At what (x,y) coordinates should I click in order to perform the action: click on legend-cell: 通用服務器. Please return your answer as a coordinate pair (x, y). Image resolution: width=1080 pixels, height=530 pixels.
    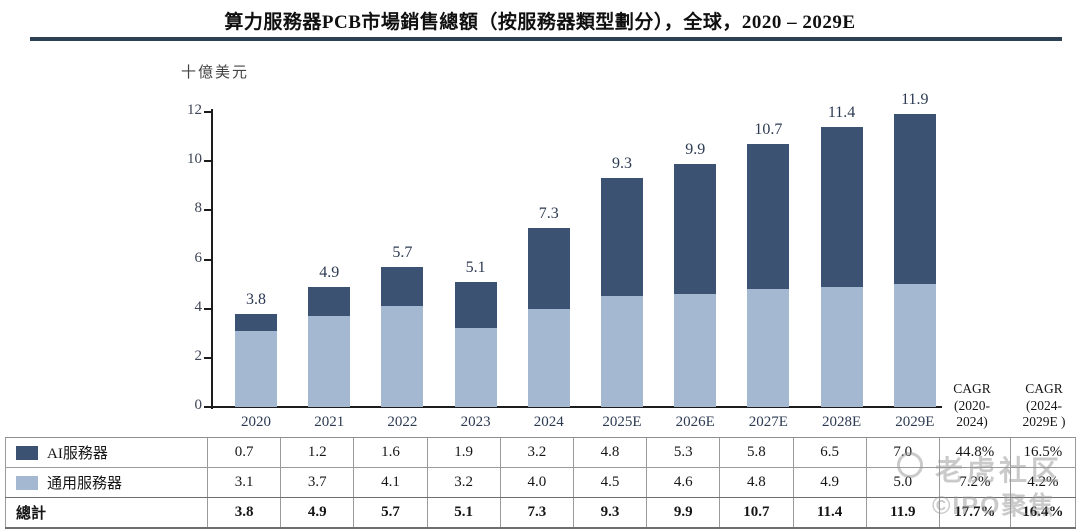
    Looking at the image, I should click on (106, 482).